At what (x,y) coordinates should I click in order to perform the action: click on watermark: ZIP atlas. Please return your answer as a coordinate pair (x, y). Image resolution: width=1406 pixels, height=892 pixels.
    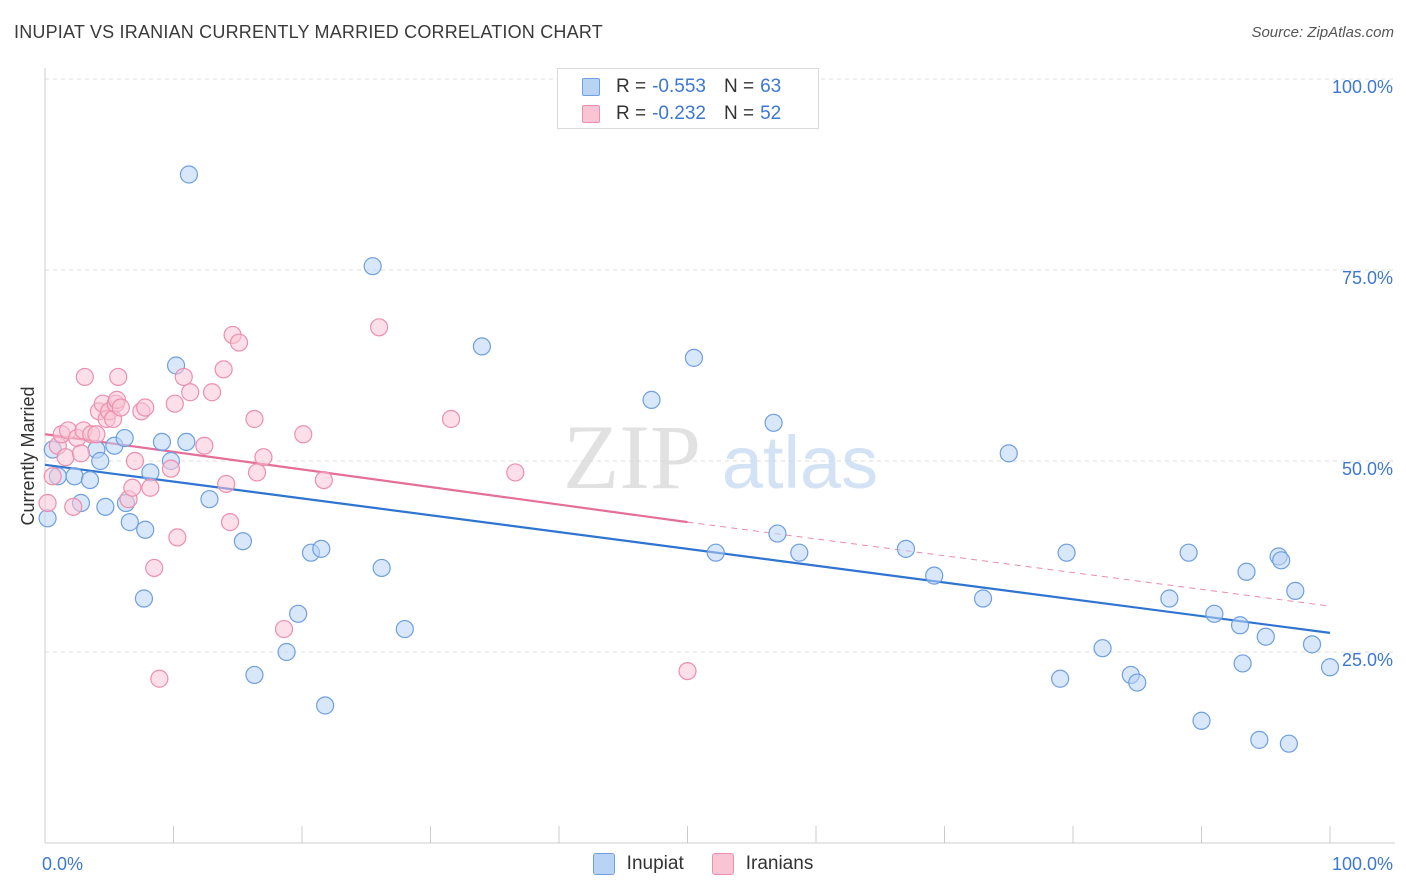
    Looking at the image, I should click on (720, 457).